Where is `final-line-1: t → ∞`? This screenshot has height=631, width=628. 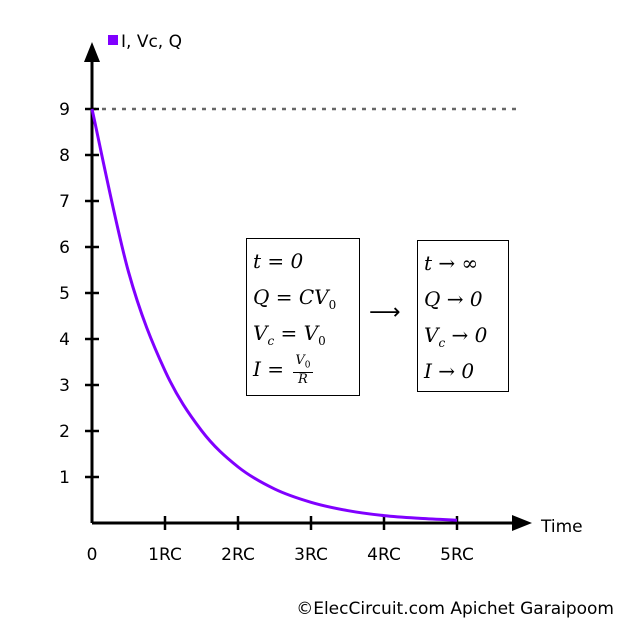 final-line-1: t → ∞ is located at coordinates (451, 263).